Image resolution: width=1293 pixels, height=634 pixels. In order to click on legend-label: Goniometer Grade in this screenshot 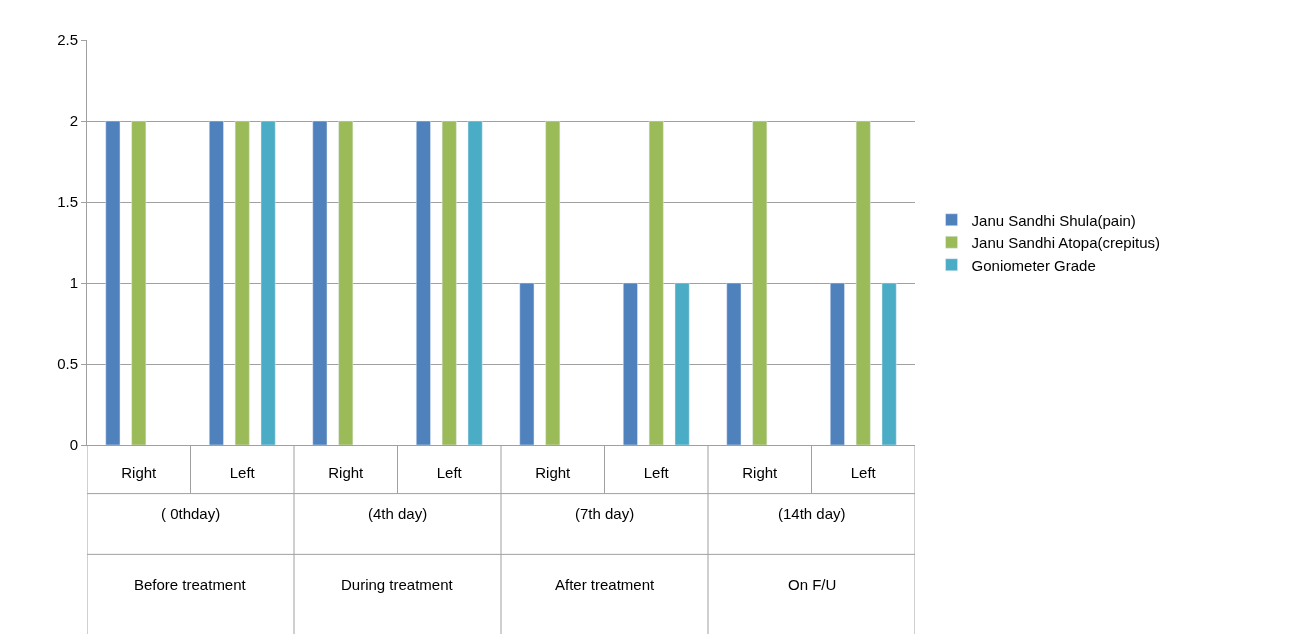, I will do `click(1033, 265)`.